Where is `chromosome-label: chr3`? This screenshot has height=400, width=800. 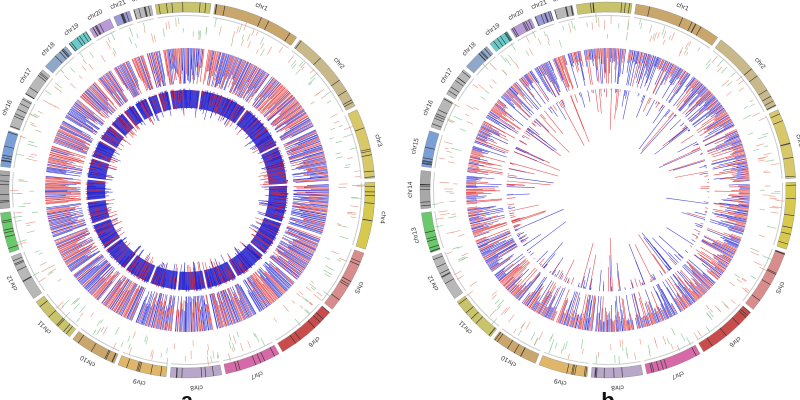 chromosome-label: chr3 is located at coordinates (378, 141).